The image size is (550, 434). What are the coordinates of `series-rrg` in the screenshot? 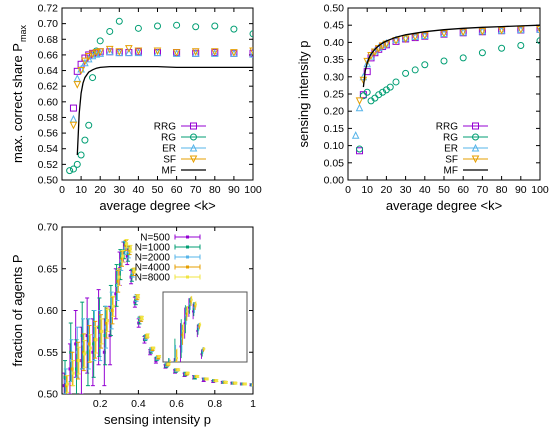 It's located at (161, 80).